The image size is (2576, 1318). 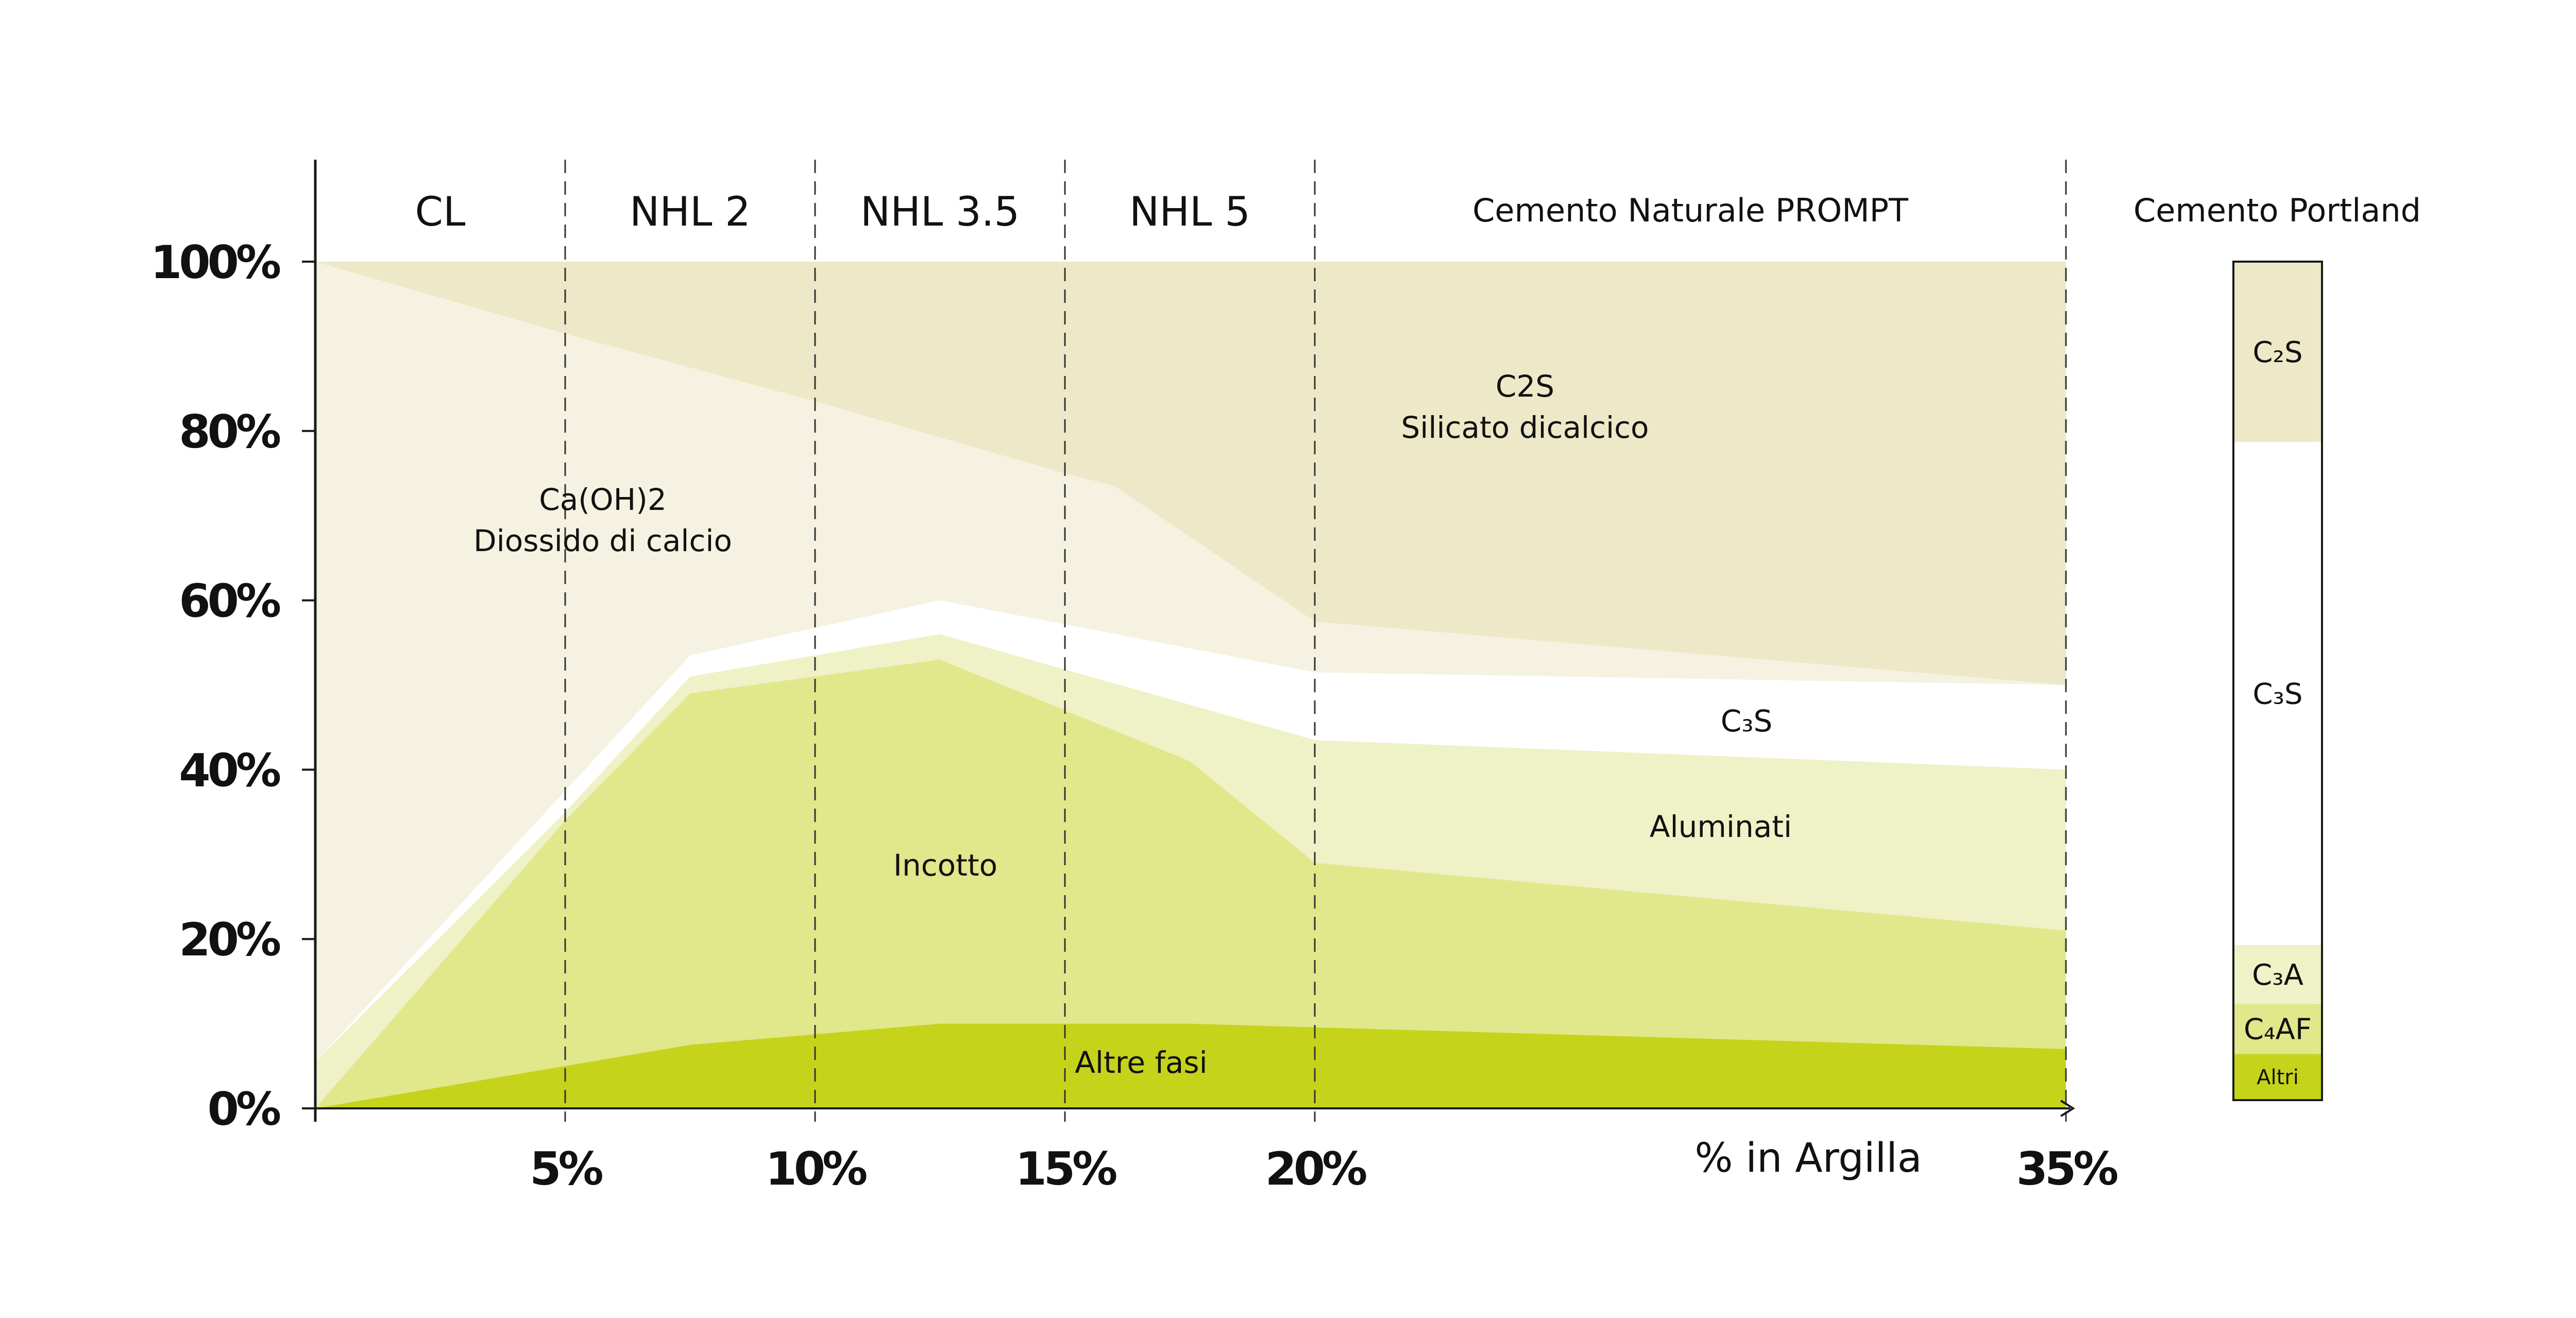 I want to click on x-tick-label: 35%, so click(x=2066, y=1168).